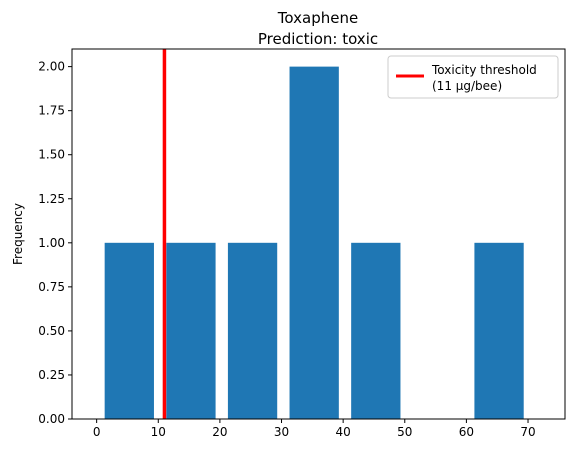  Describe the element at coordinates (51, 111) in the screenshot. I see `y-tick-label-7: 1.75` at that location.